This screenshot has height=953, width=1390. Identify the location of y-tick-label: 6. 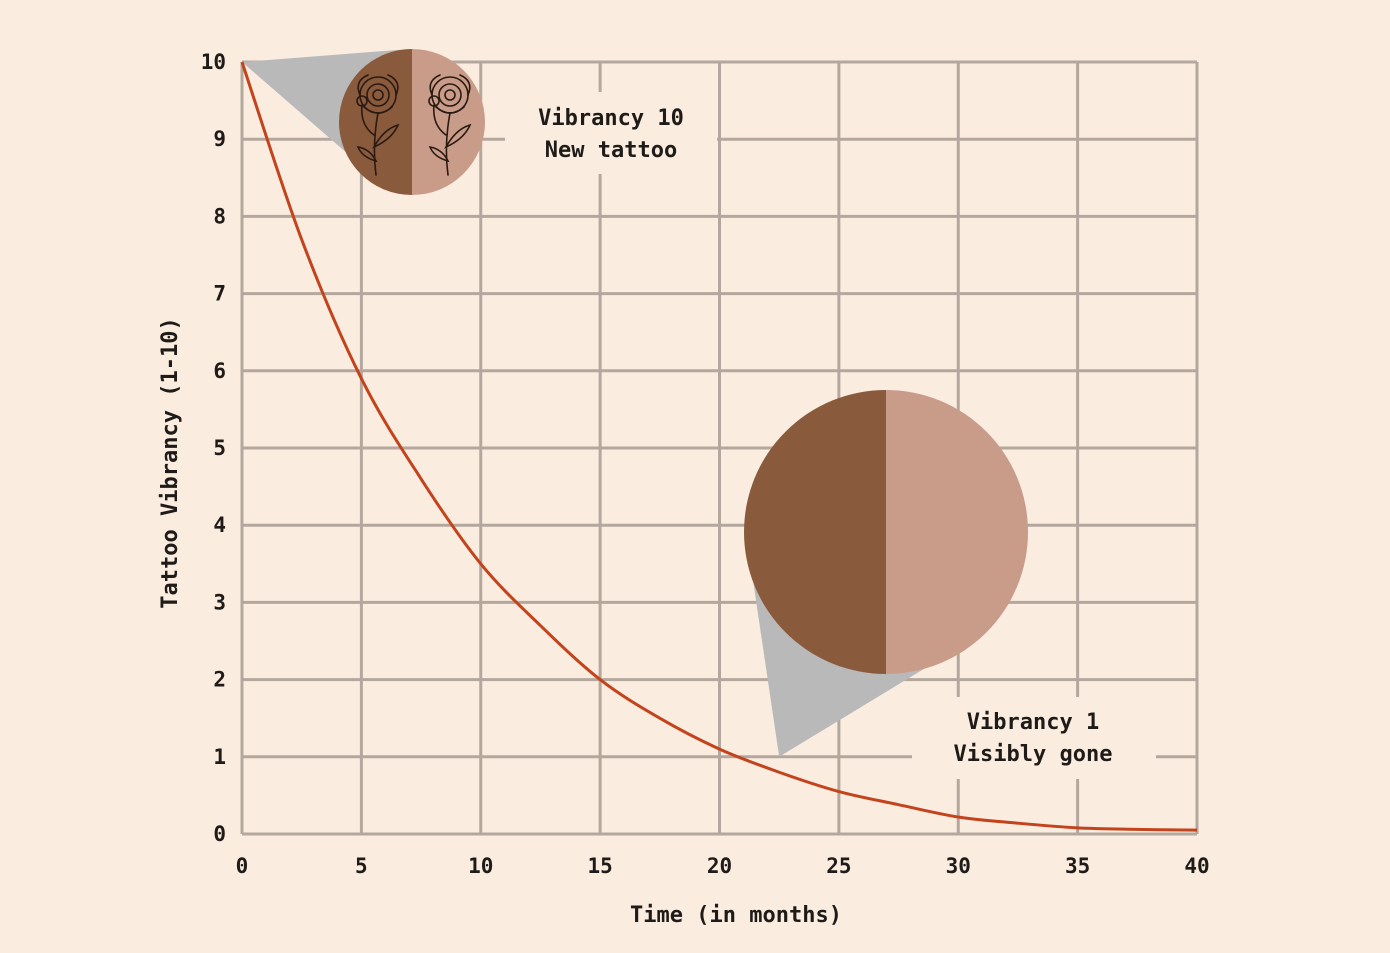
(219, 371).